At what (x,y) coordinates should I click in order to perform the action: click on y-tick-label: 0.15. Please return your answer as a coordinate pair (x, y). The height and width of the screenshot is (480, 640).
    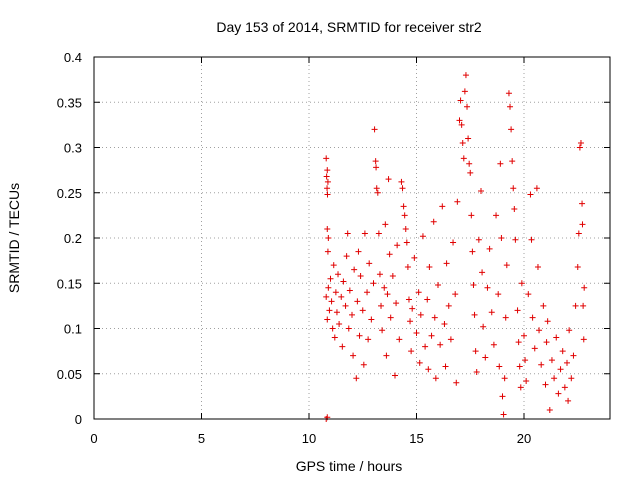
    Looking at the image, I should click on (69, 283).